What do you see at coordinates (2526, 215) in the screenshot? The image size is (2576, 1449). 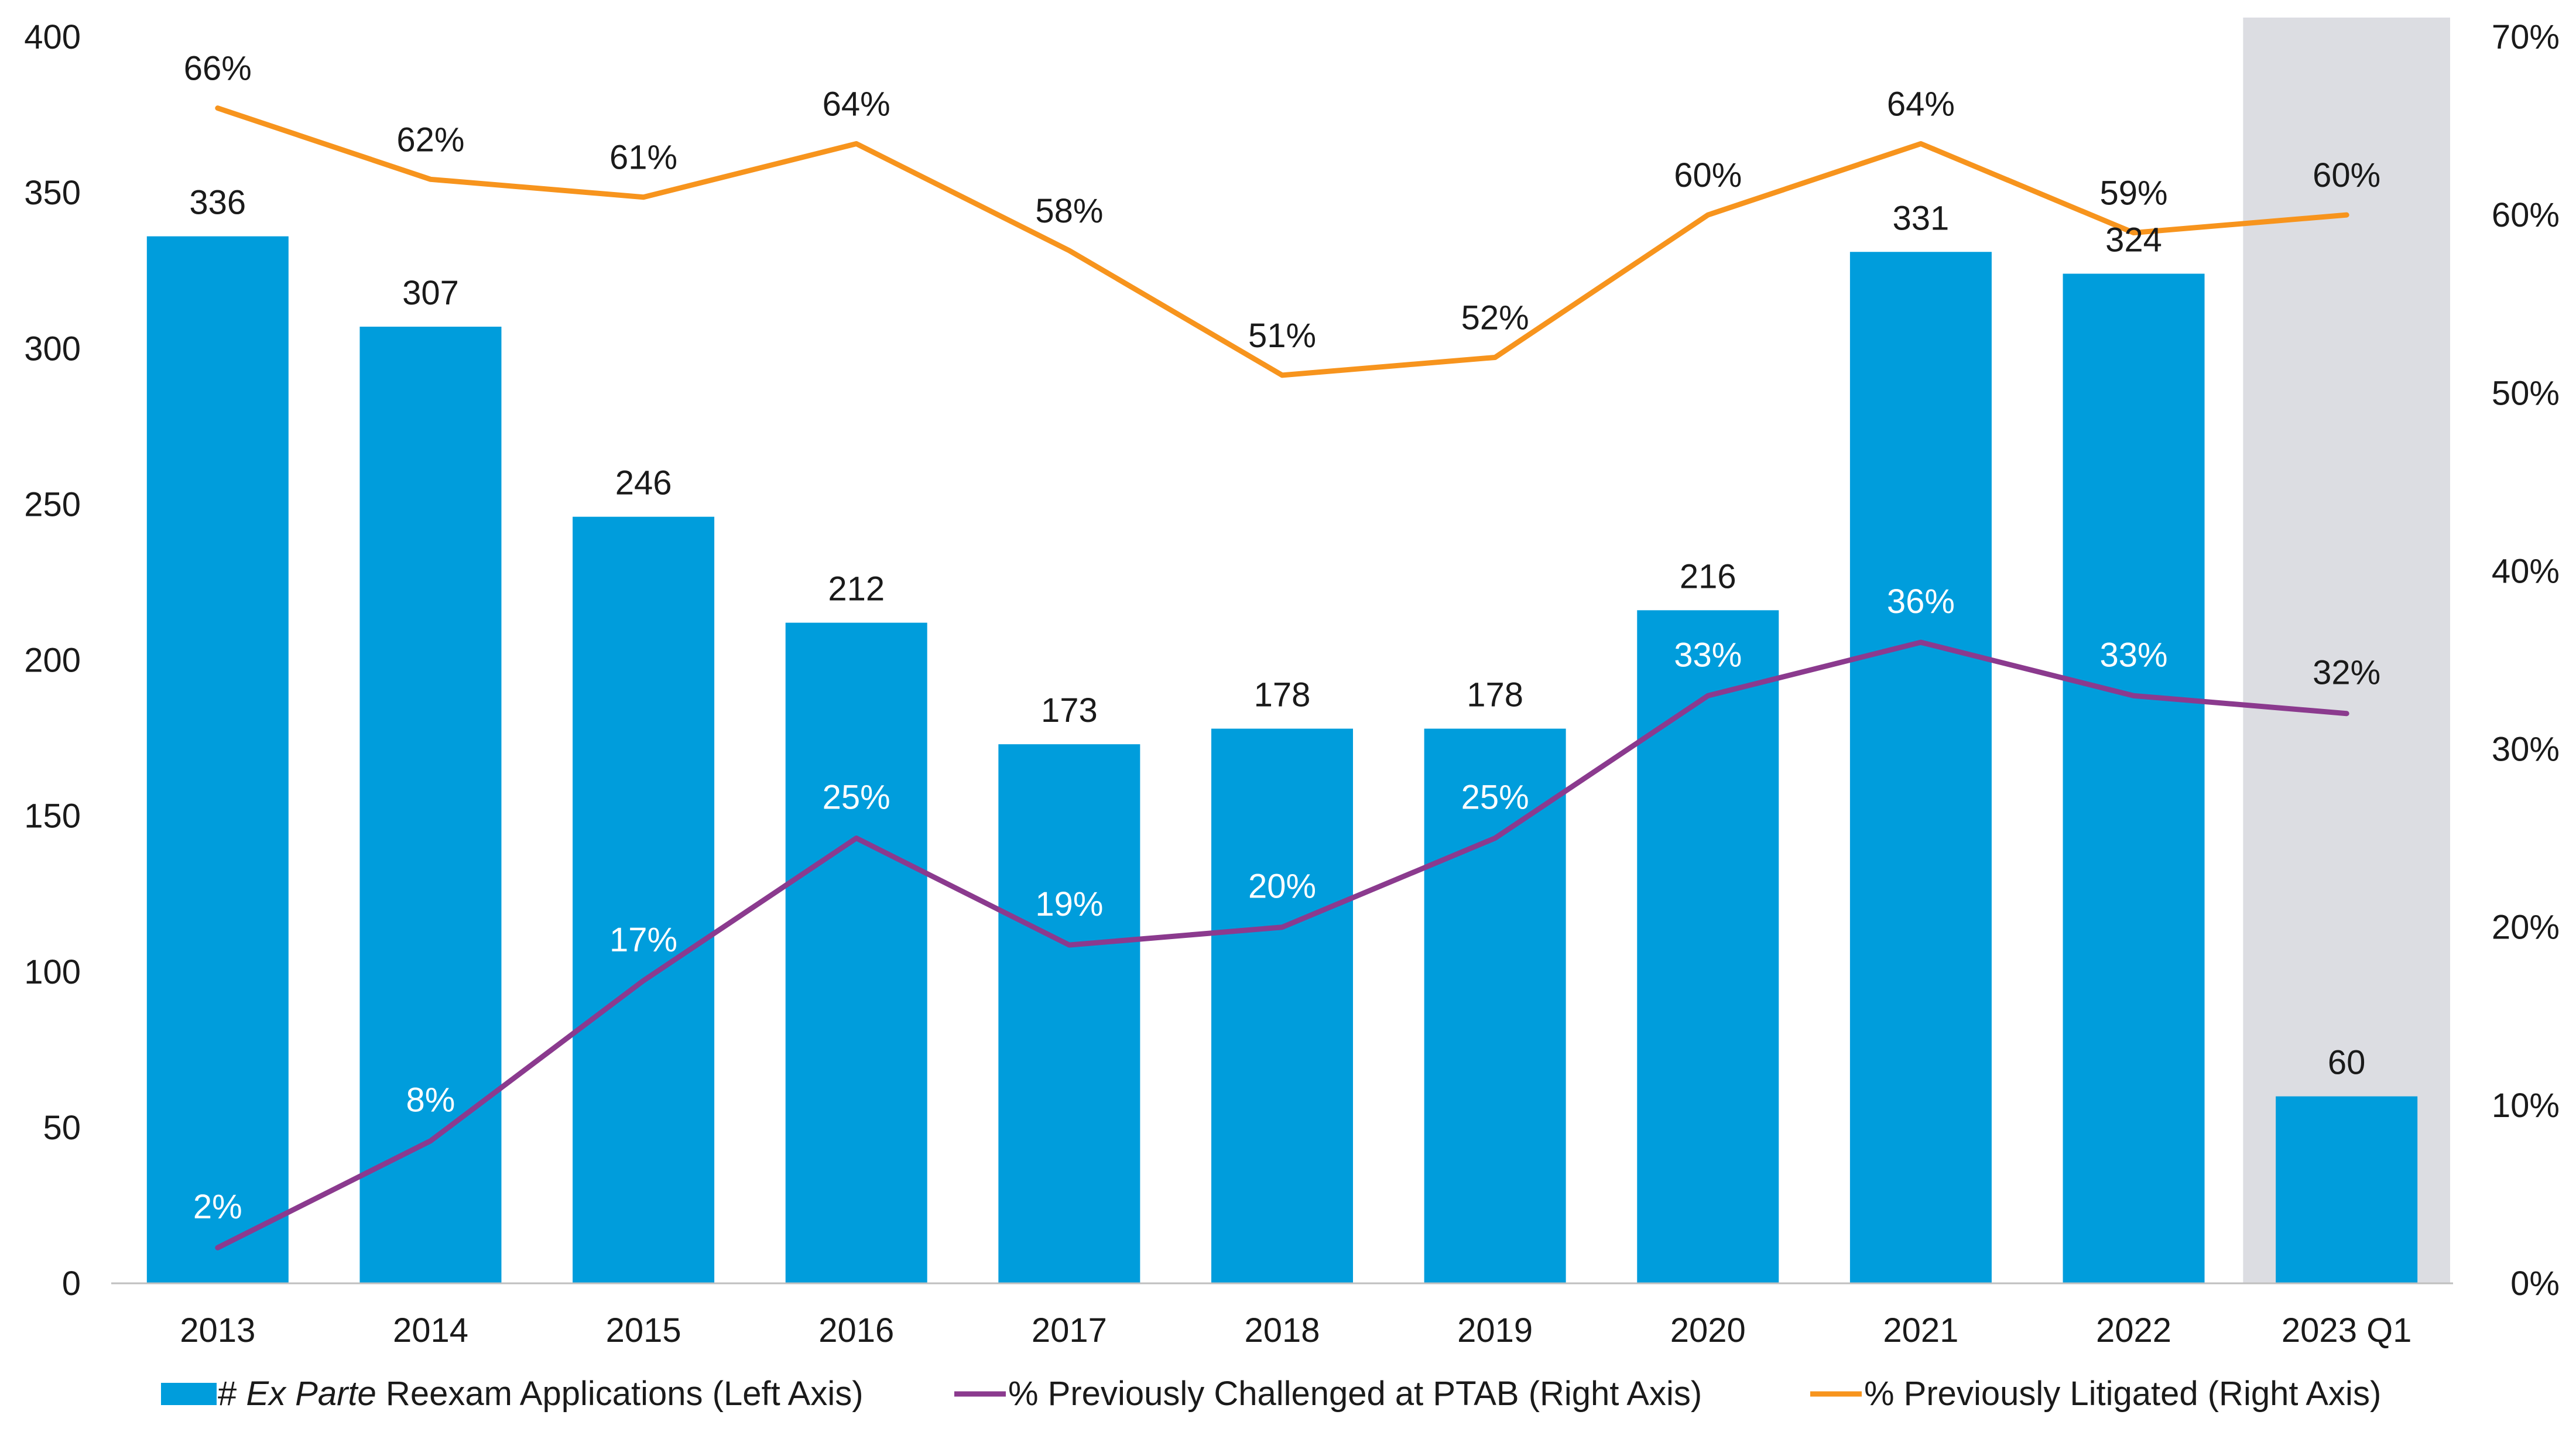 I see `y-right-tick-label: 60%` at bounding box center [2526, 215].